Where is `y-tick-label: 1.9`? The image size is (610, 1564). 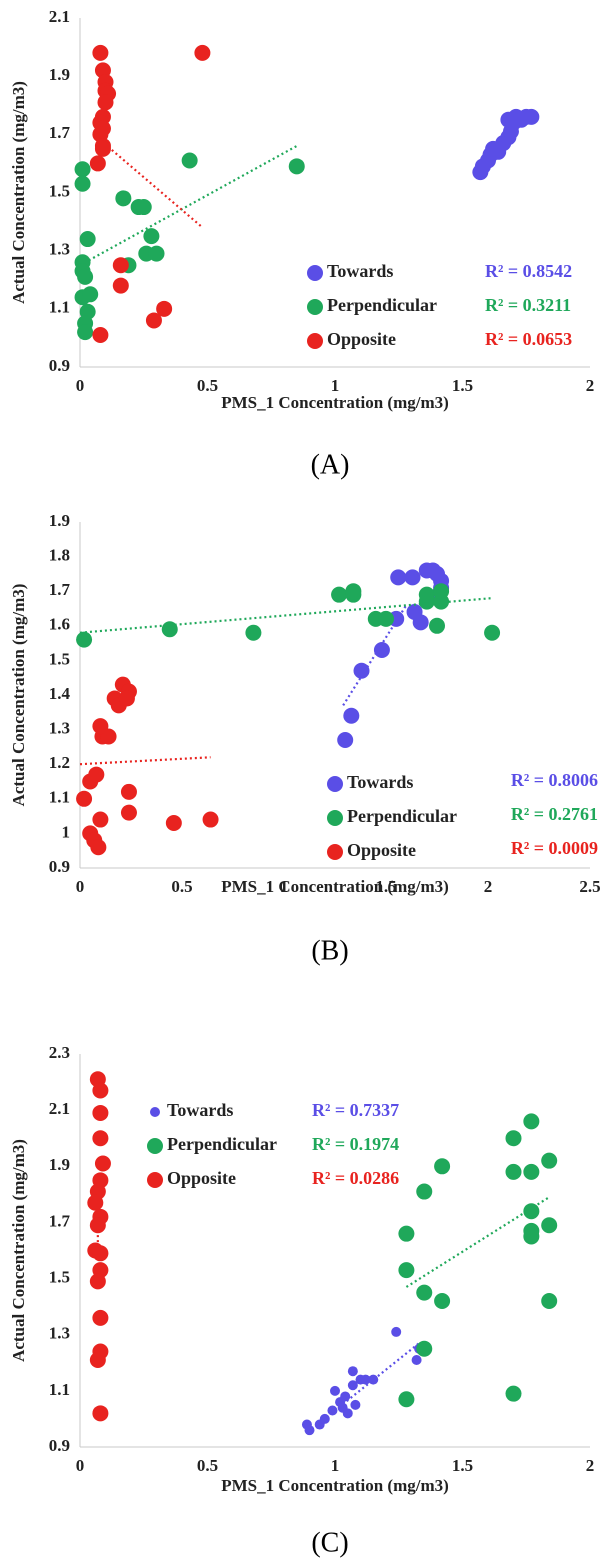 y-tick-label: 1.9 is located at coordinates (59, 520).